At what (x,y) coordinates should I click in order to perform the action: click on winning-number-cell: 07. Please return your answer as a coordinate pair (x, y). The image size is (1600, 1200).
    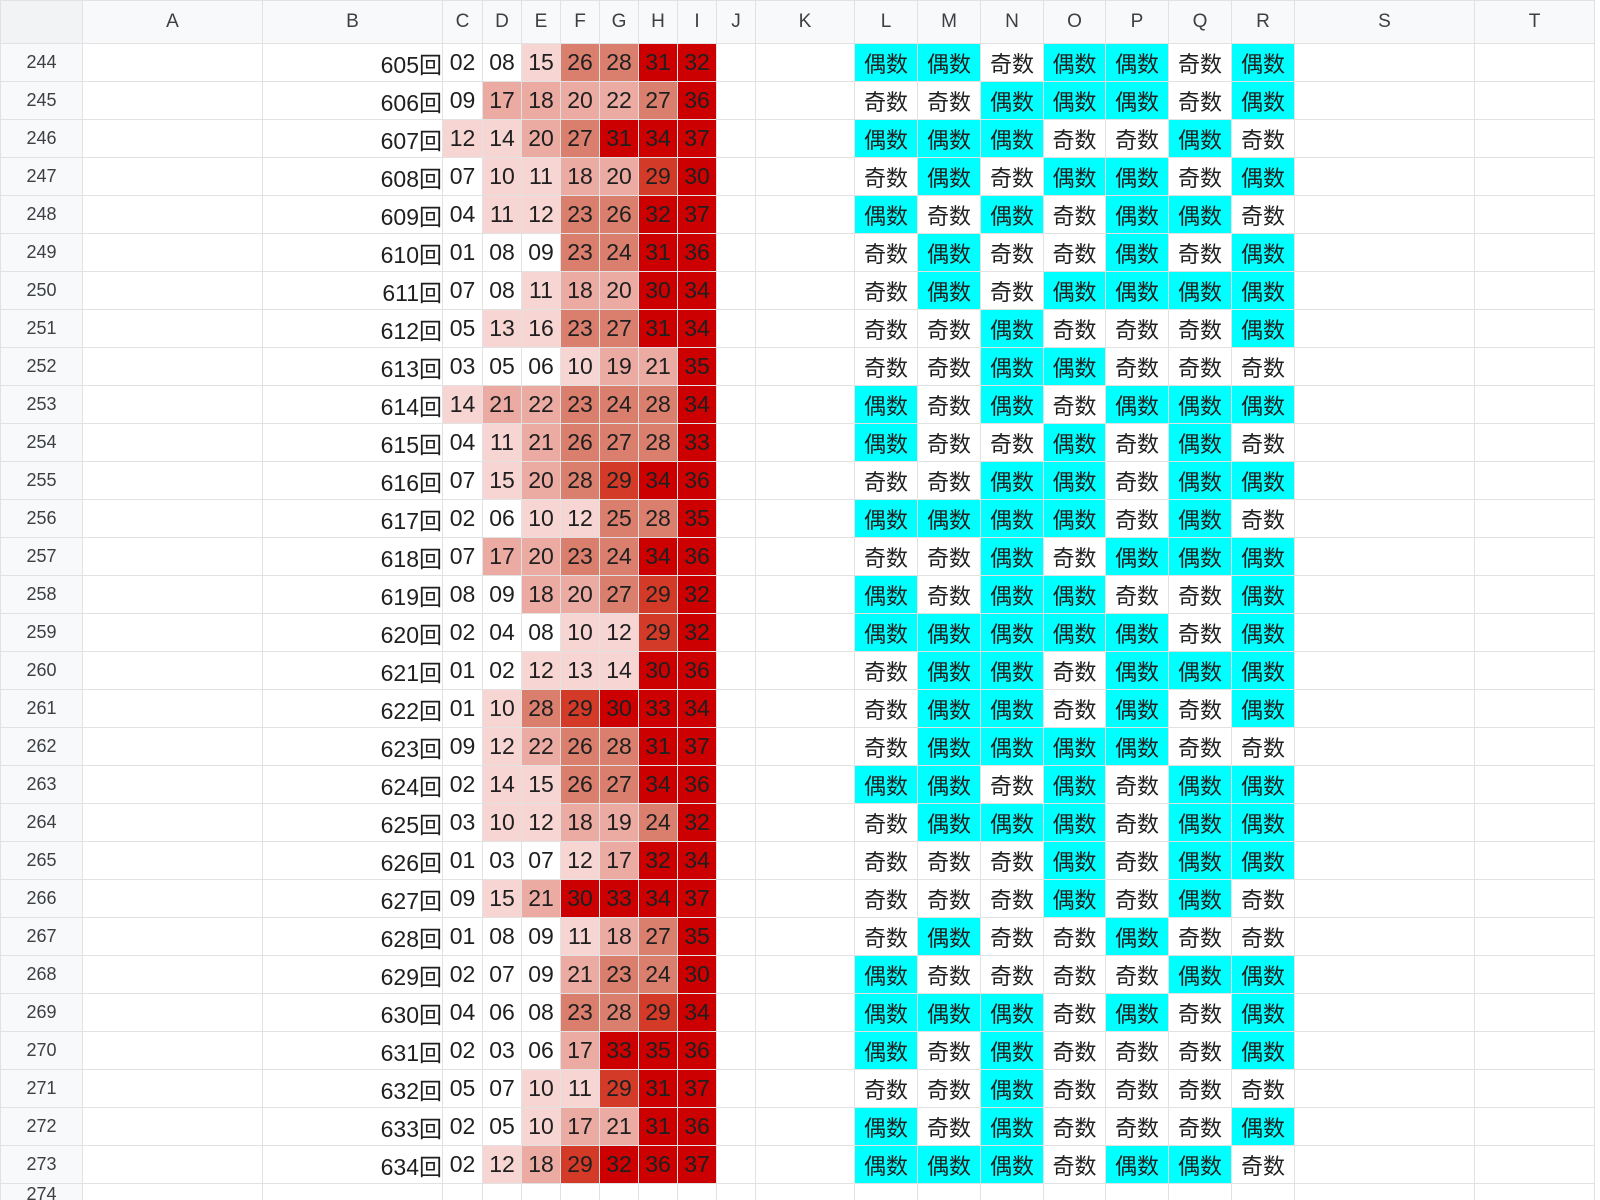
    Looking at the image, I should click on (462, 556).